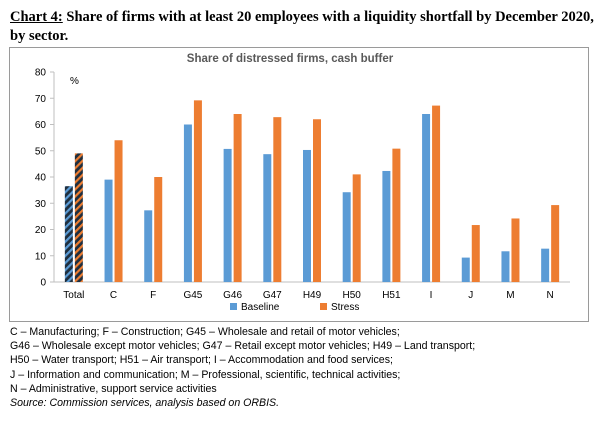 This screenshot has width=600, height=436. I want to click on bar-baseline-c, so click(108, 230).